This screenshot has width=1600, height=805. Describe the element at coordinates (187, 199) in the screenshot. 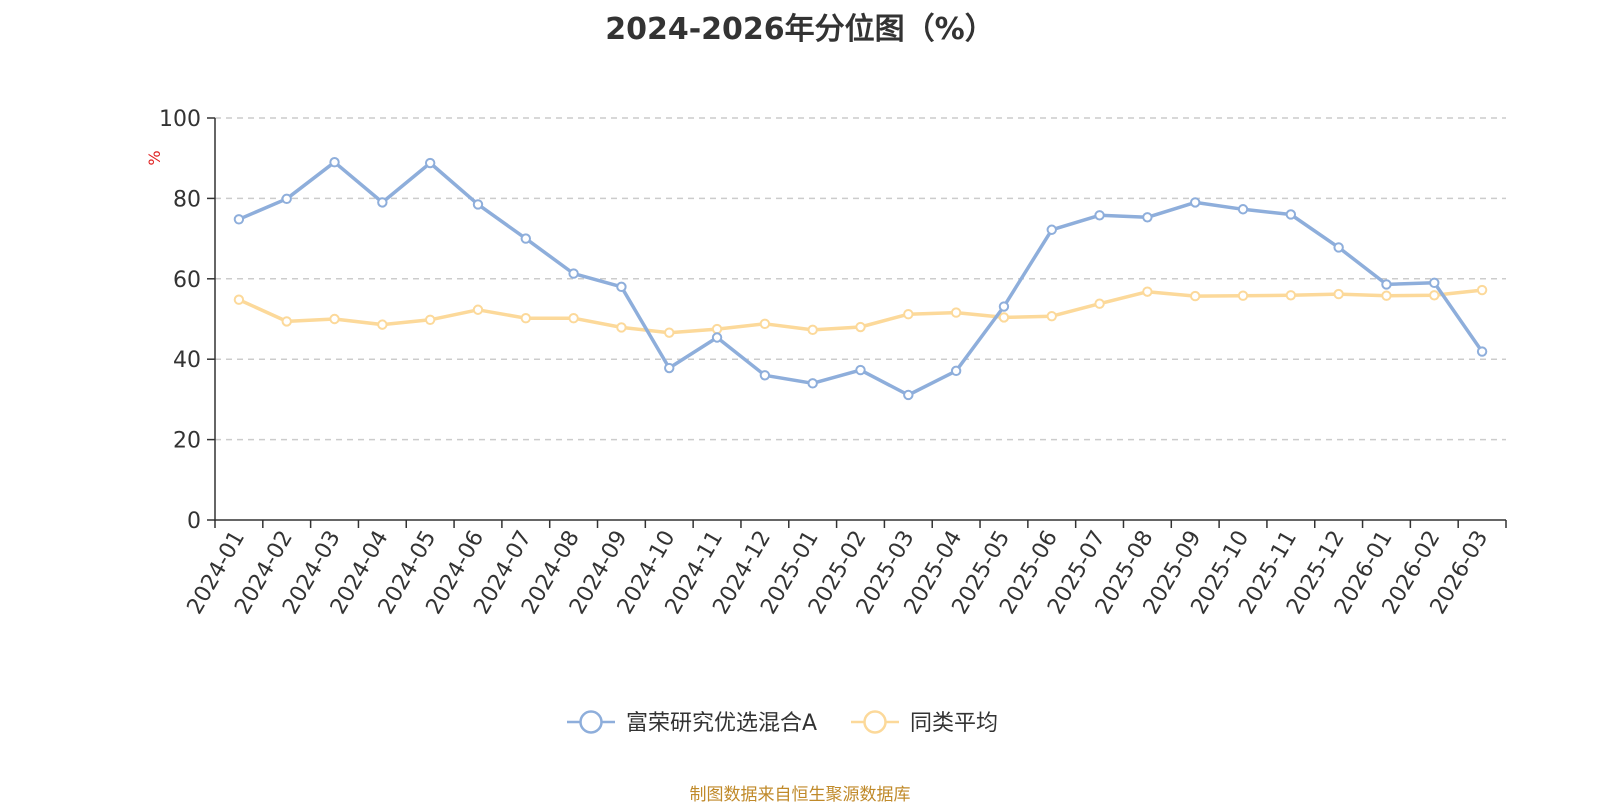

I see `y-tick-label: 80` at that location.